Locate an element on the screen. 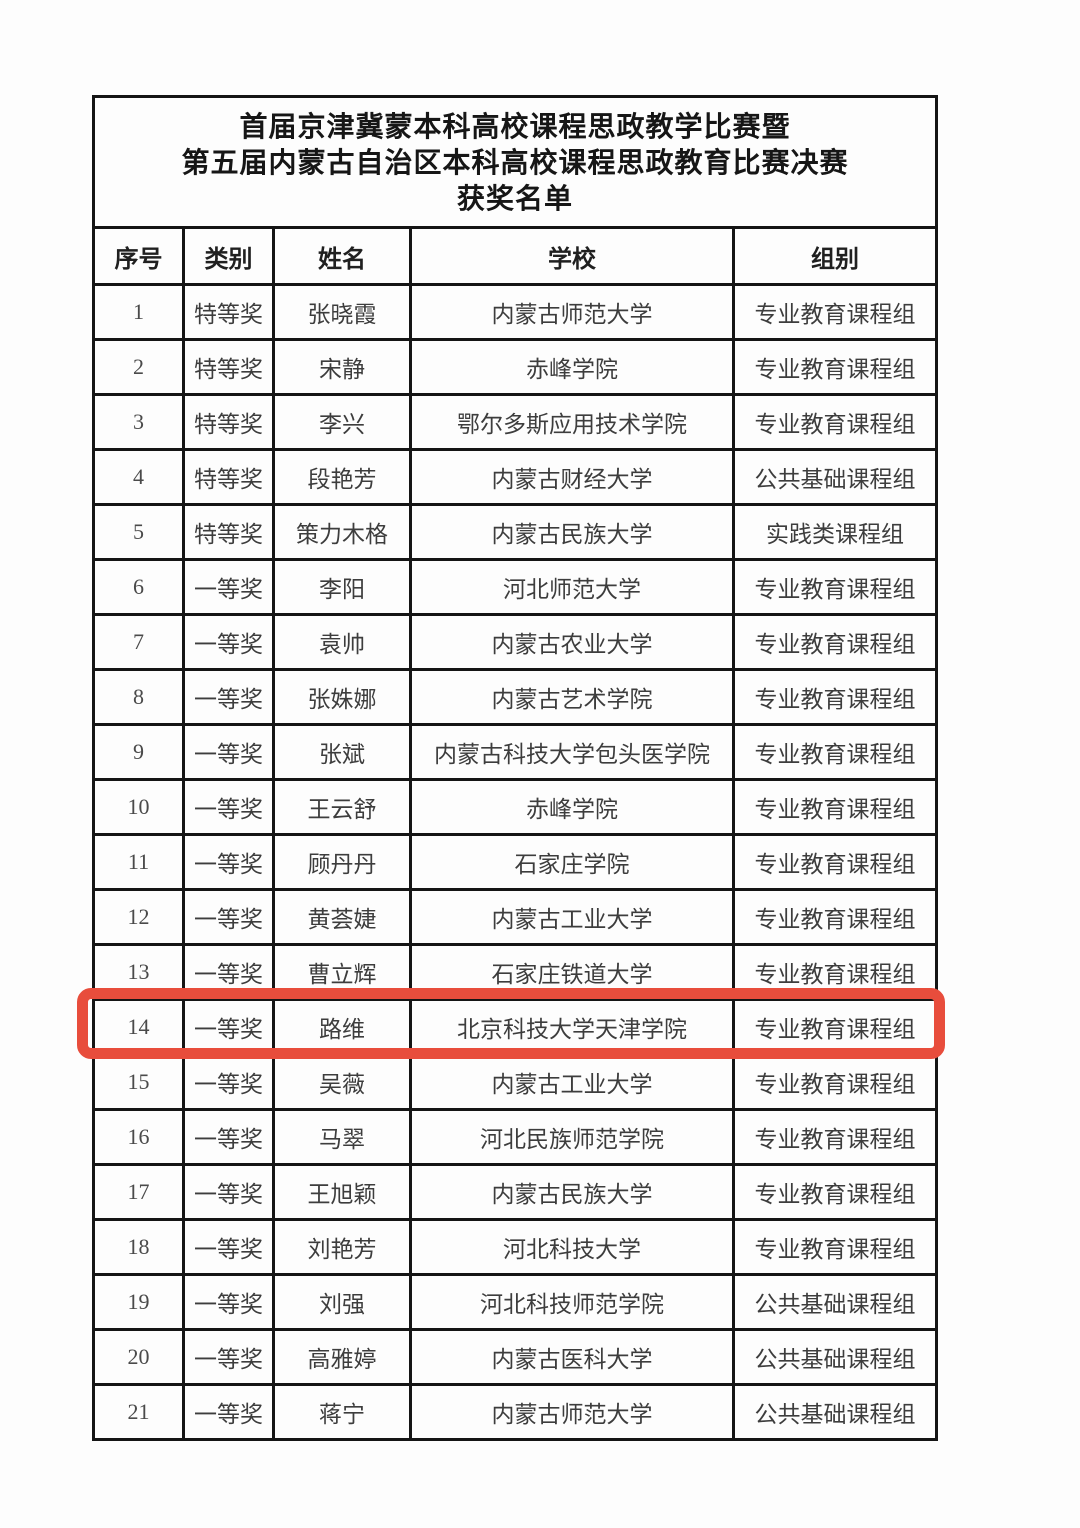 The height and width of the screenshot is (1528, 1080). header-row: 序号 类别 姓名 学校 组别 is located at coordinates (515, 256).